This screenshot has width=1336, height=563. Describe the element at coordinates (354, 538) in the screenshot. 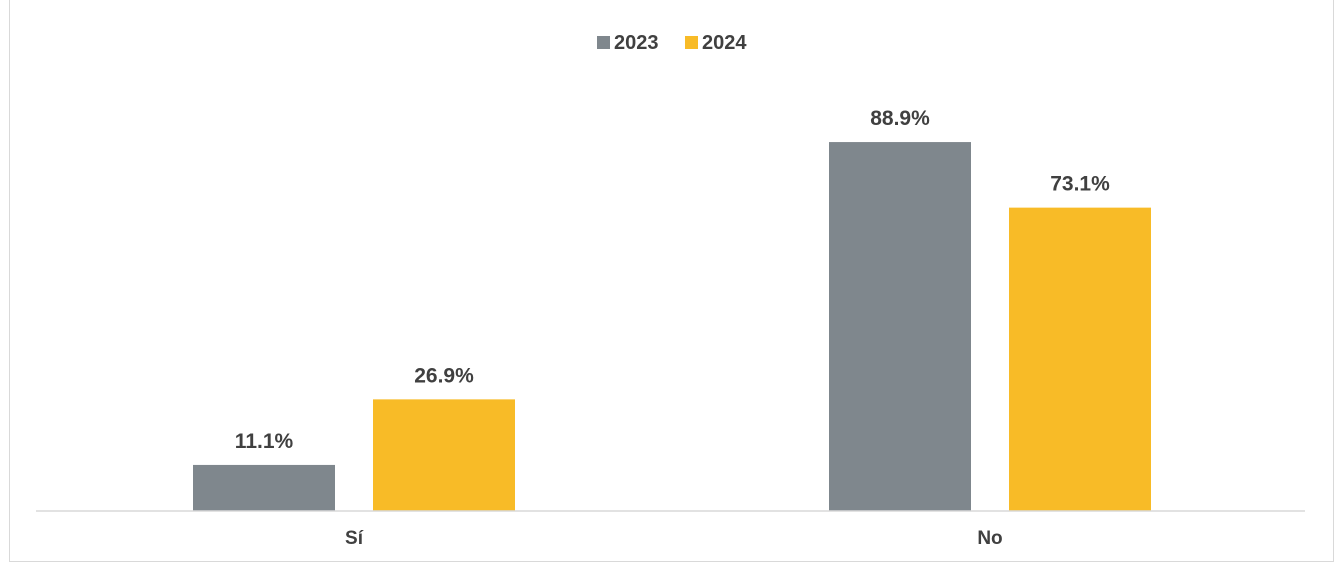

I see `x-tick-label-0: Sí` at that location.